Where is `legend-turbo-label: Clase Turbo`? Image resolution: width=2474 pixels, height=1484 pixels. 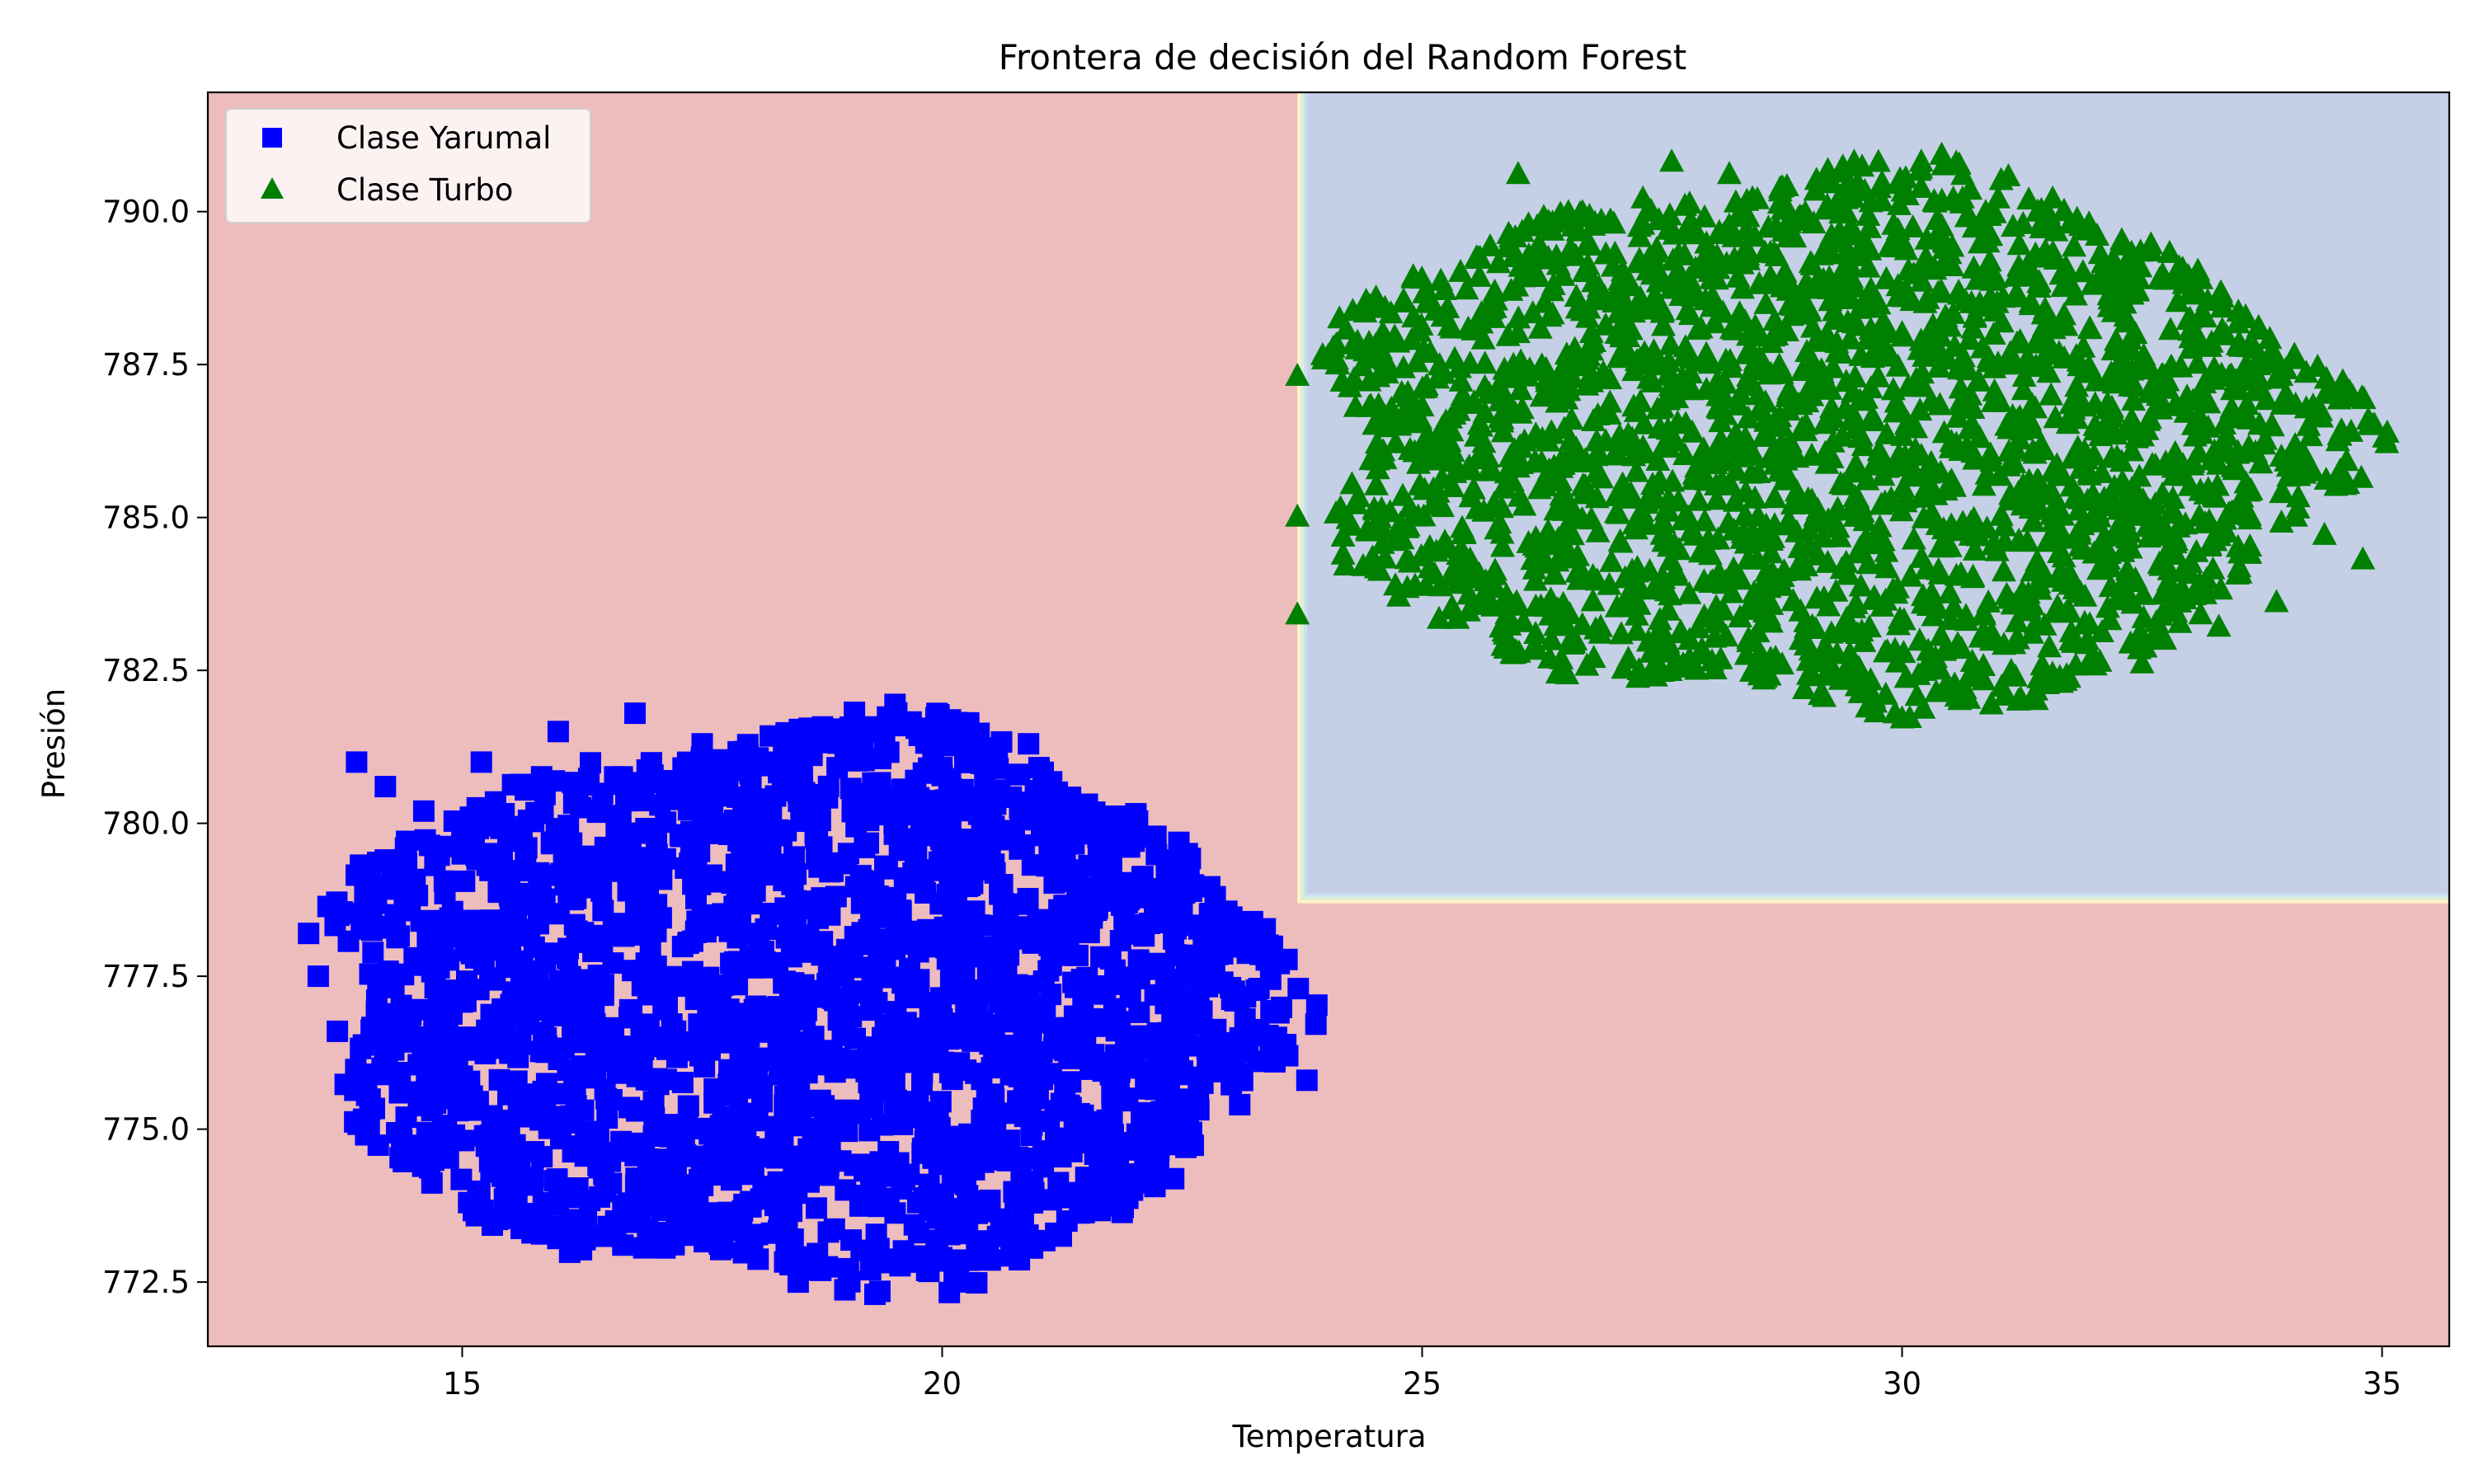
legend-turbo-label: Clase Turbo is located at coordinates (424, 190).